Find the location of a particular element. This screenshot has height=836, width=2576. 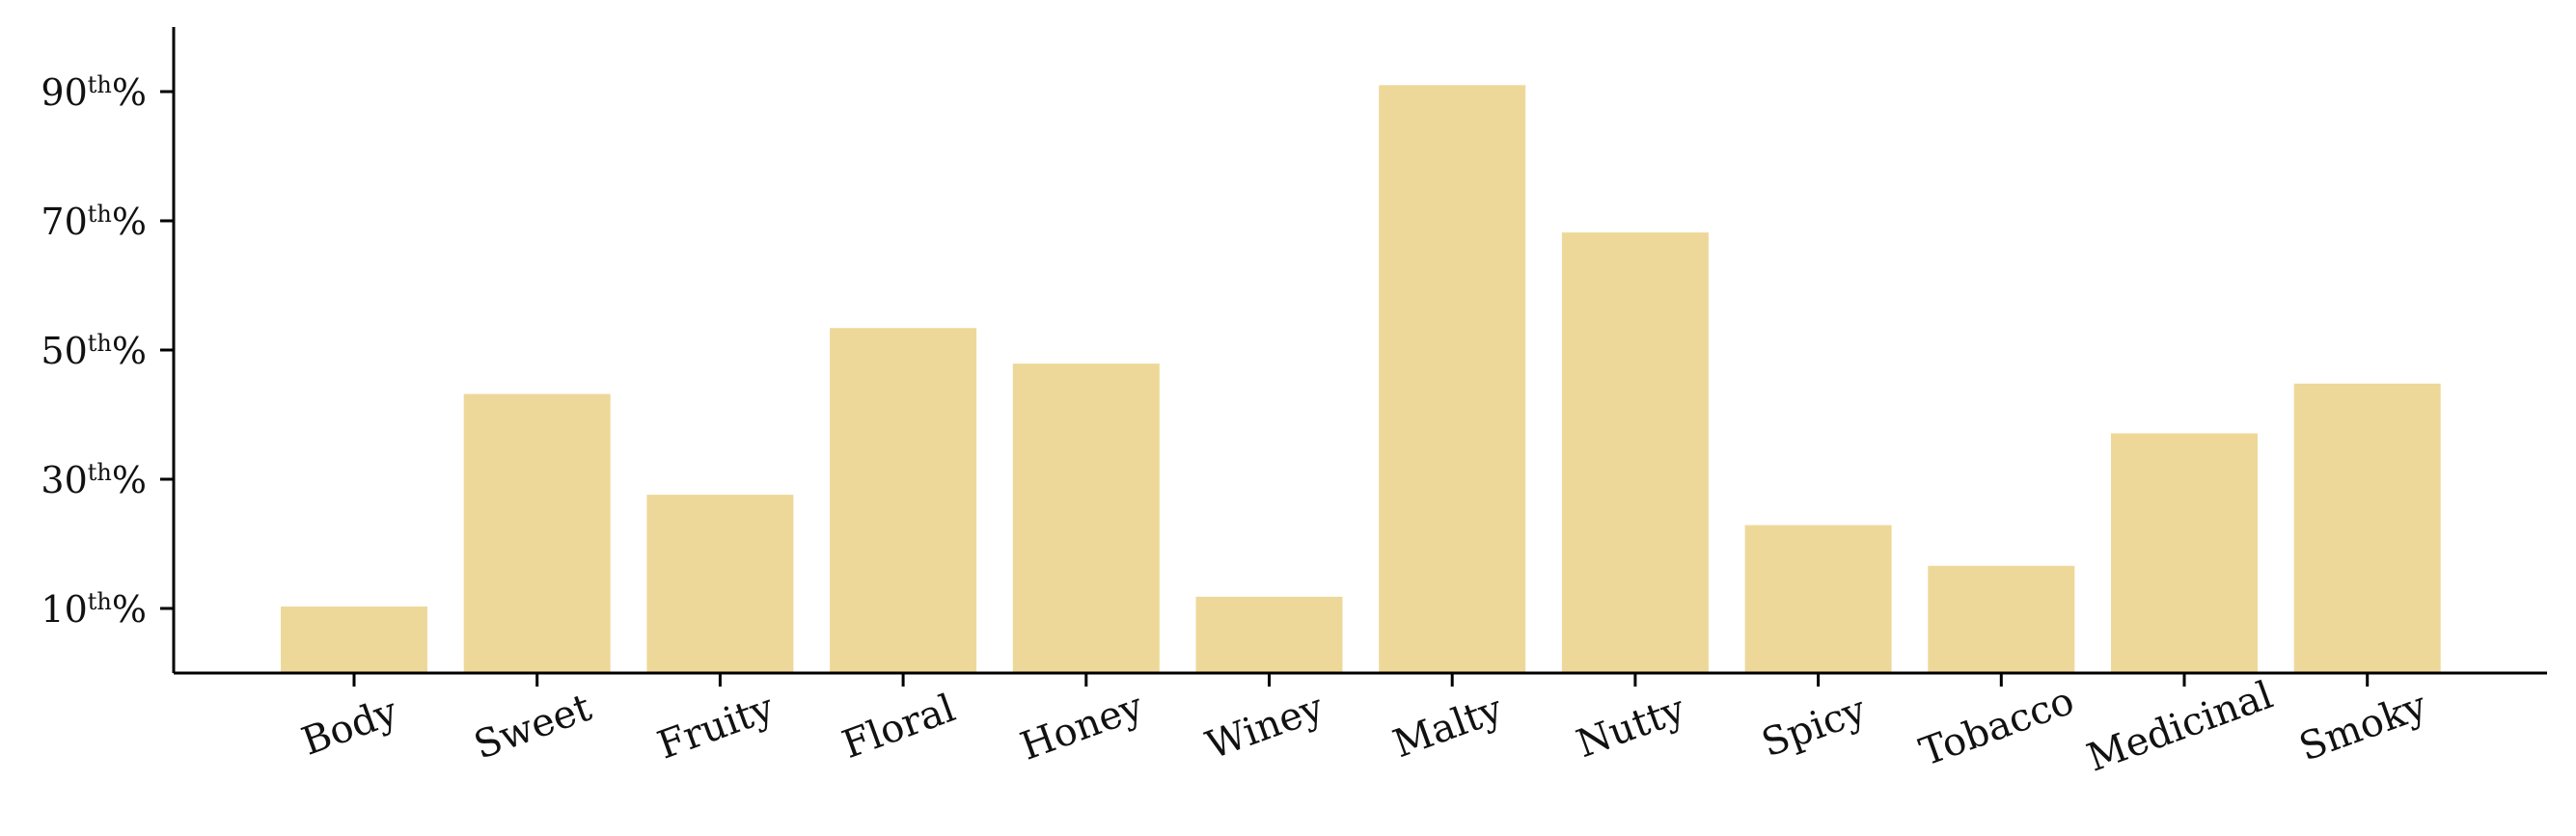

y-tick-label-50: 50th% is located at coordinates (94, 351).